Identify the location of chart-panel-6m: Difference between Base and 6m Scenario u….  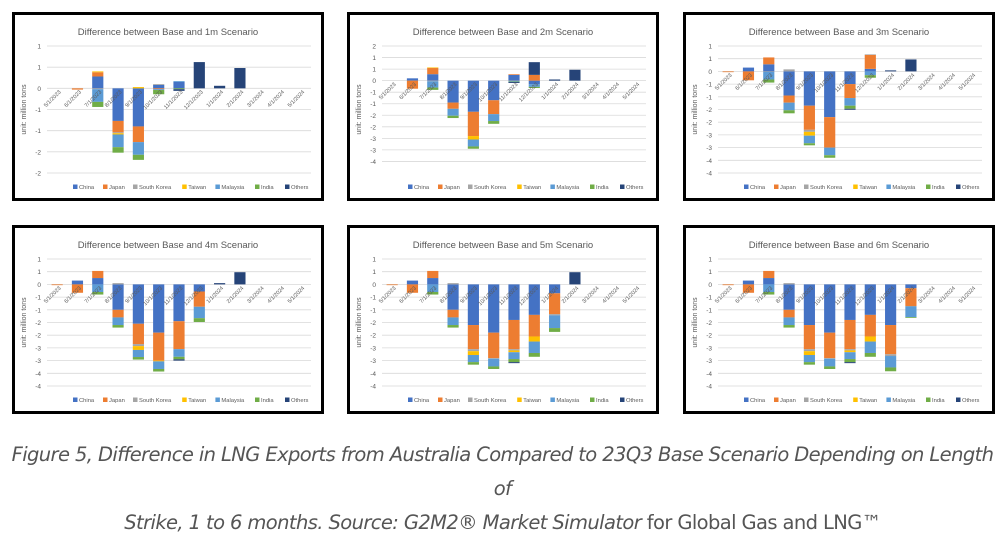
(839, 319).